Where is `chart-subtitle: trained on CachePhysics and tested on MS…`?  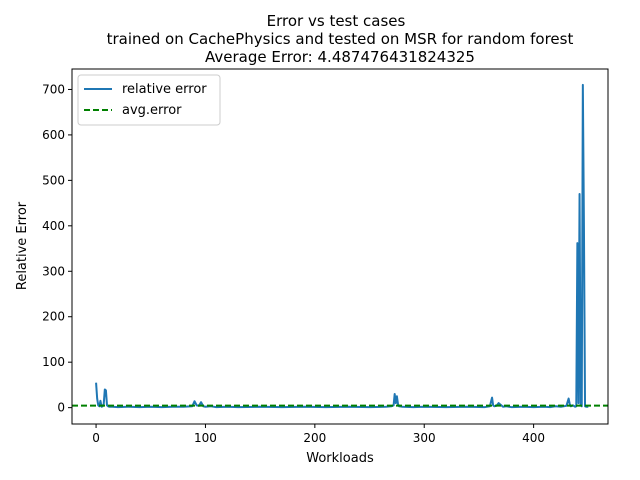
chart-subtitle: trained on CachePhysics and tested on MS… is located at coordinates (340, 39).